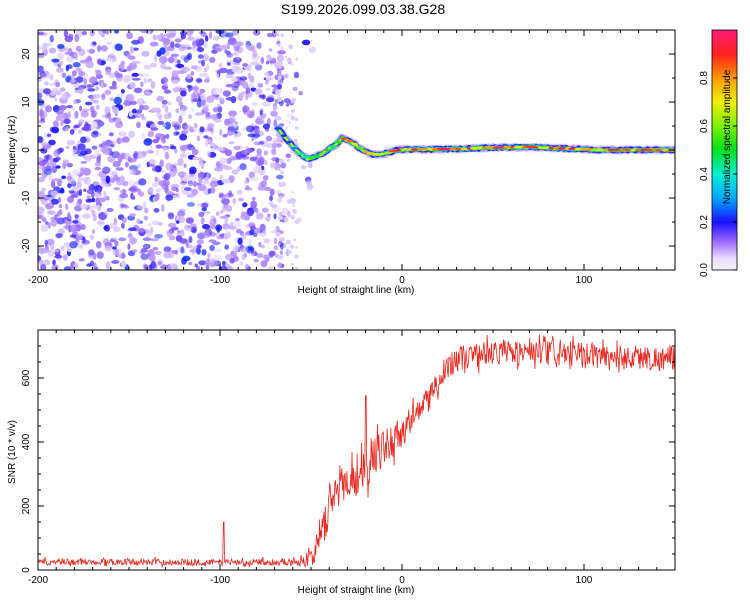  I want to click on colorbar-tick-label: 0.8, so click(704, 78).